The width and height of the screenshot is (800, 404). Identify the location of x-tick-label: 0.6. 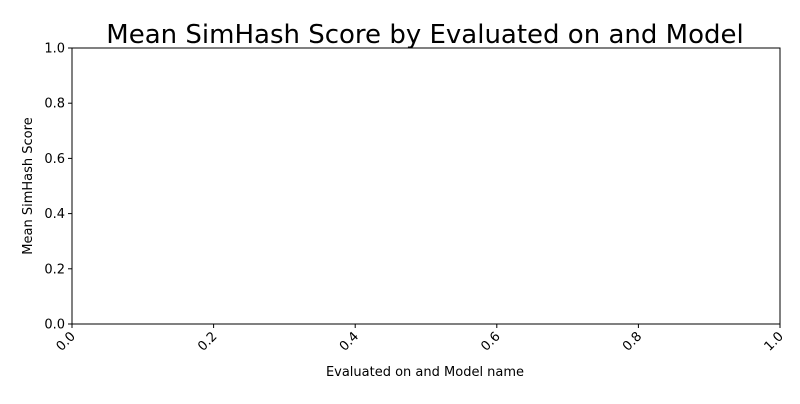
(490, 341).